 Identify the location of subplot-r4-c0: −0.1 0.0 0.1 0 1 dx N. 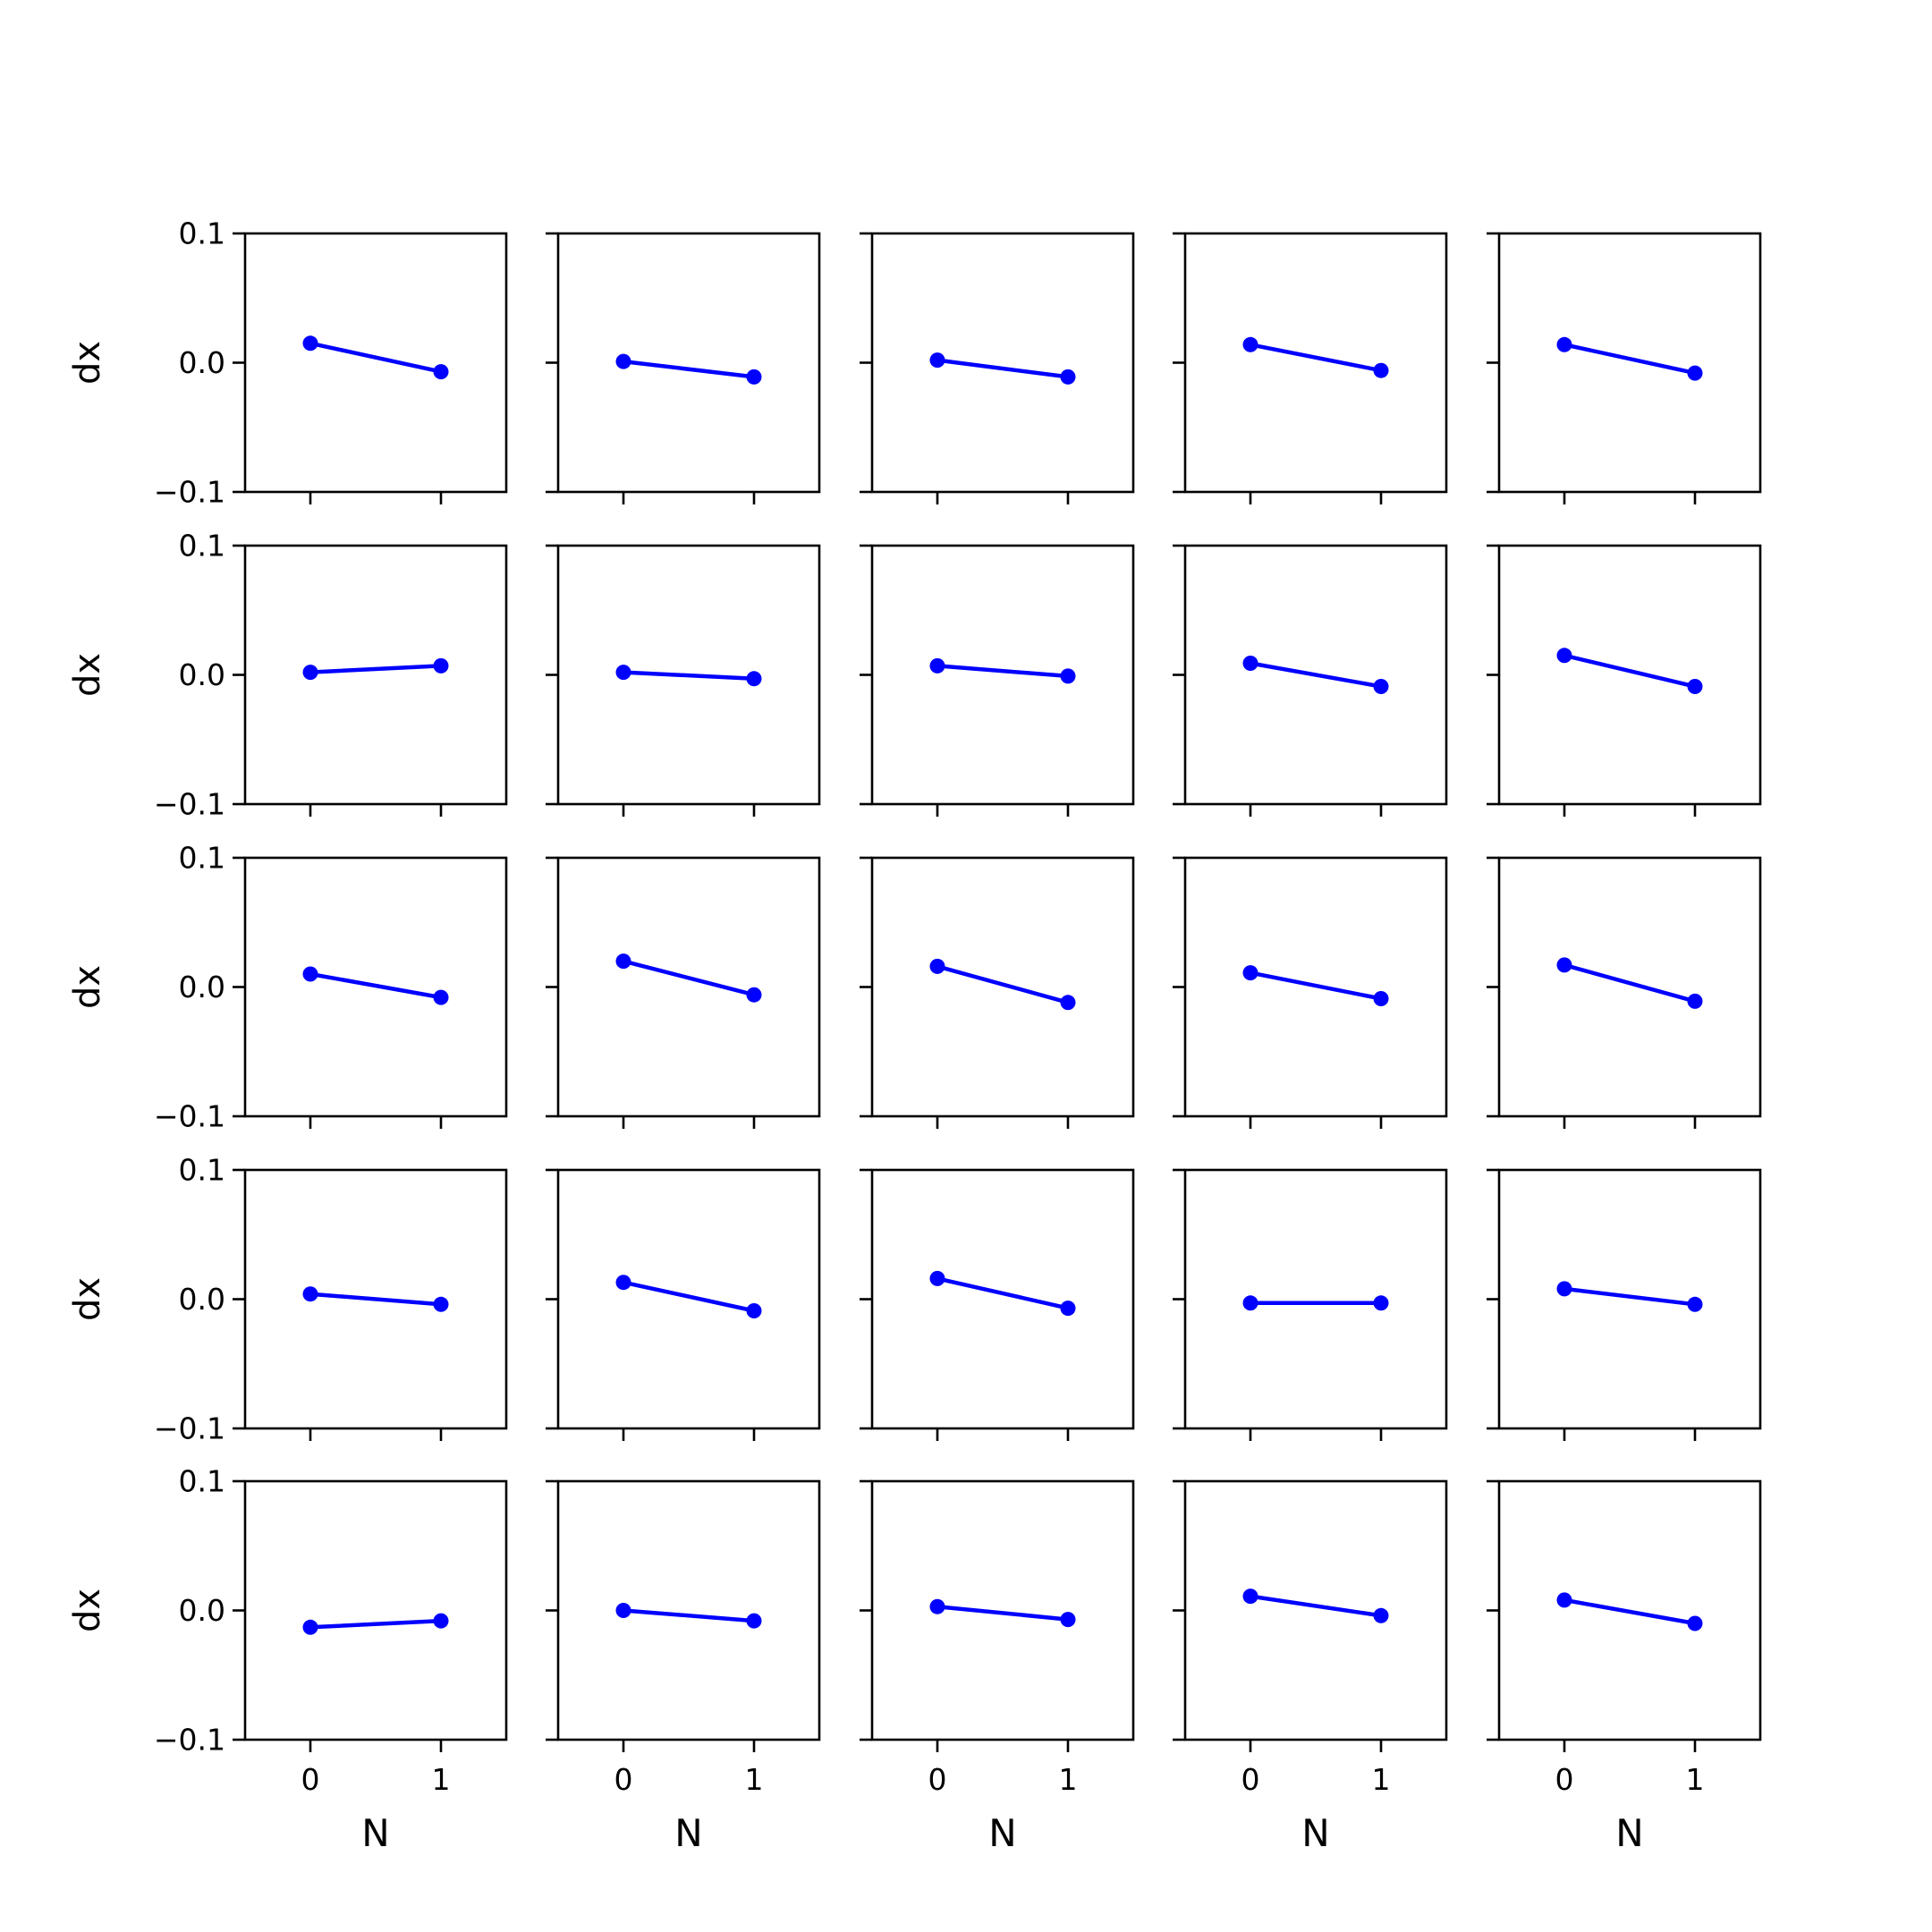
(287, 1659).